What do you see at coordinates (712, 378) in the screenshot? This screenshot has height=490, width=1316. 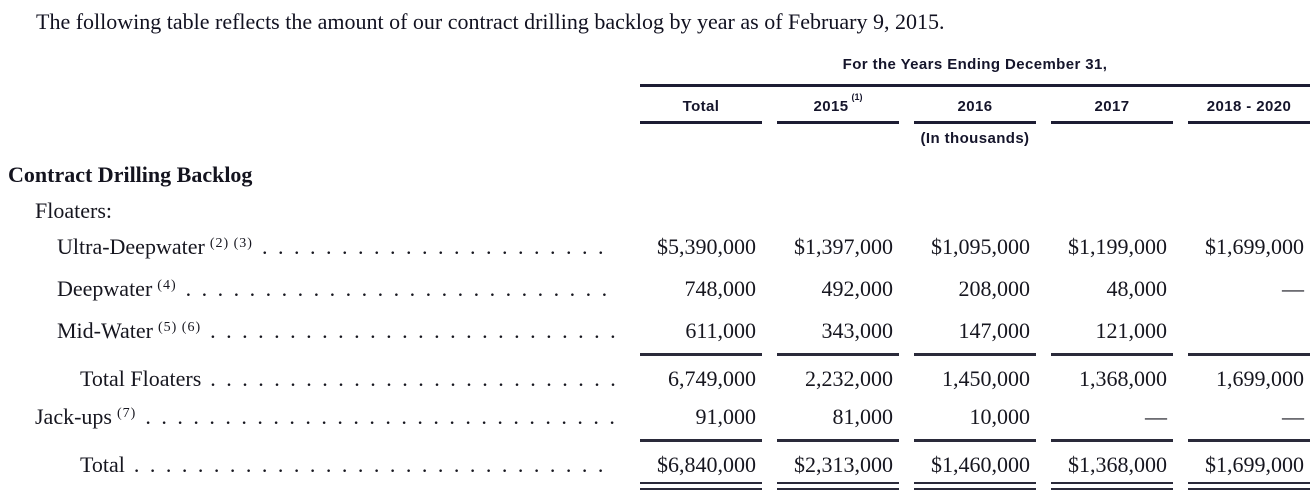 I see `value-cell: 6,749,000` at bounding box center [712, 378].